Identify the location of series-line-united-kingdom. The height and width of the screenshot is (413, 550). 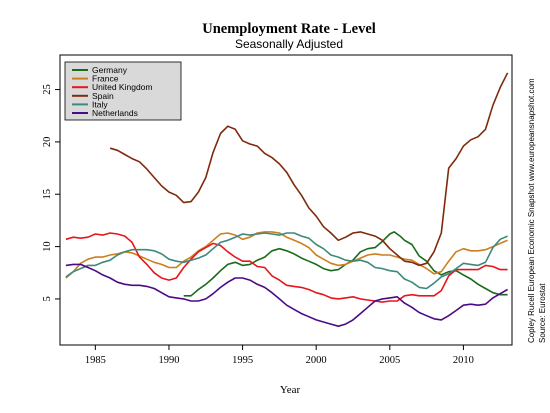
(286, 267).